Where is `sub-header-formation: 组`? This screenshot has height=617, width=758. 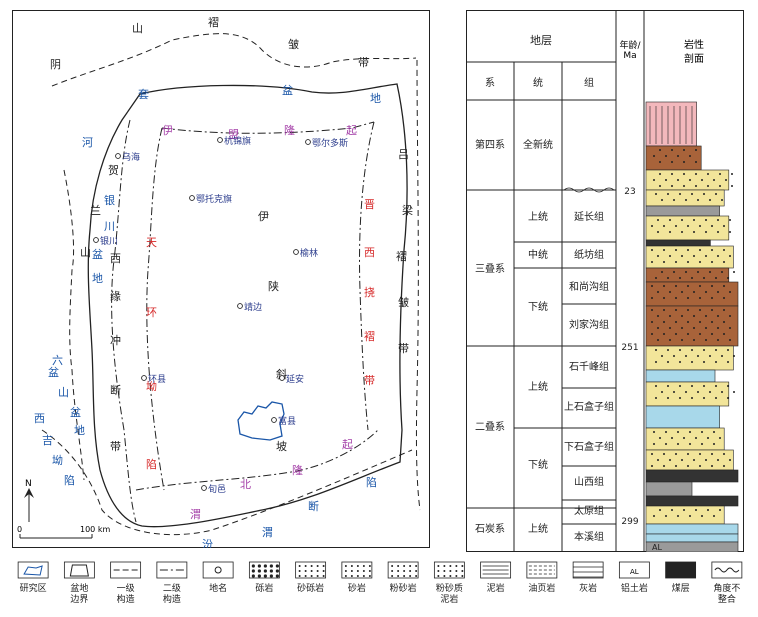
sub-header-formation: 组 is located at coordinates (589, 82).